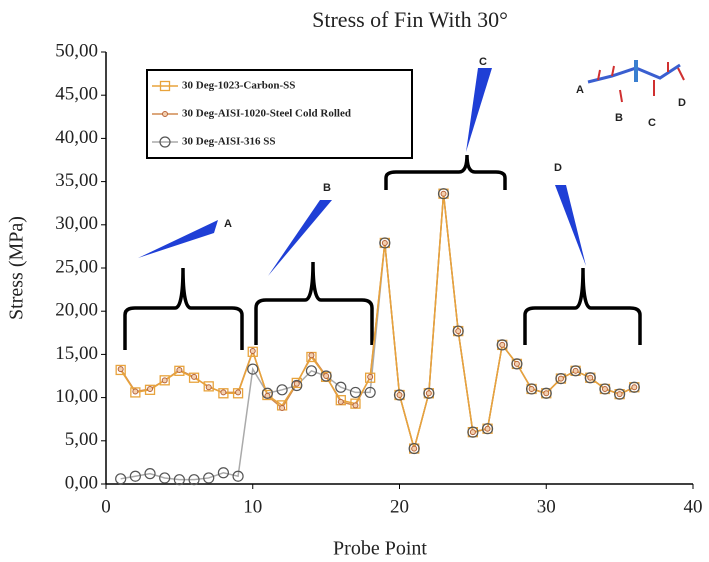 The image size is (709, 562). What do you see at coordinates (229, 142) in the screenshot?
I see `legend-label: 30 Deg-AISI-316 SS` at bounding box center [229, 142].